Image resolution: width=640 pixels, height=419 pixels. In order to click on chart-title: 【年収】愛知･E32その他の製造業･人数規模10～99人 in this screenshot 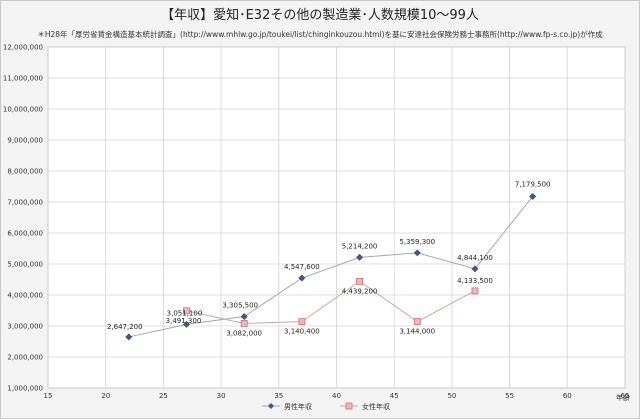, I will do `click(320, 15)`.